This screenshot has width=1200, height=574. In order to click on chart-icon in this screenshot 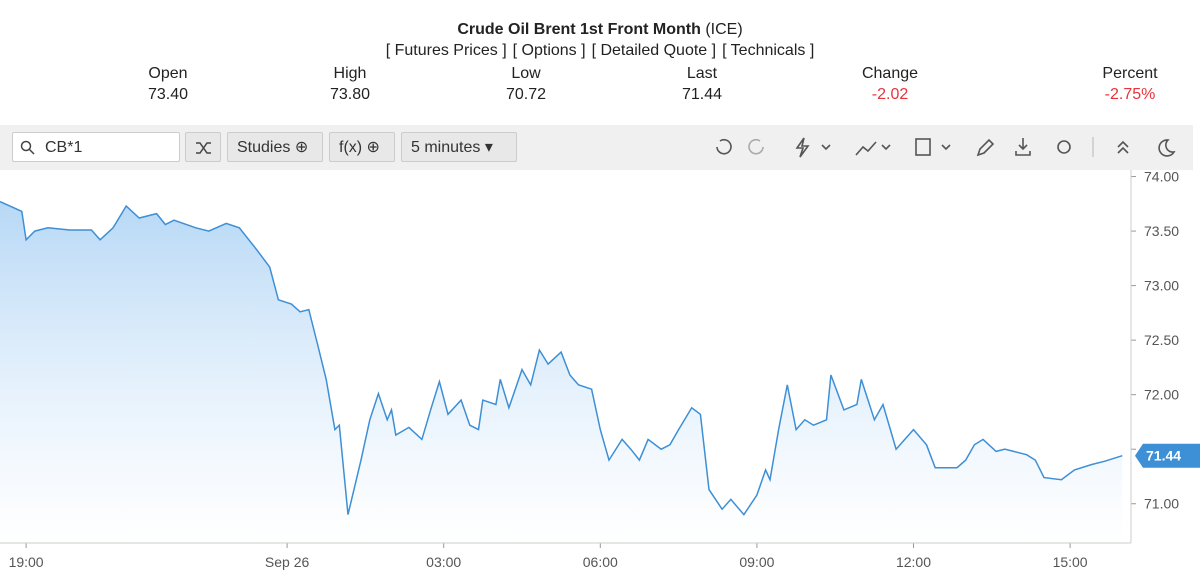, I will do `click(866, 148)`.